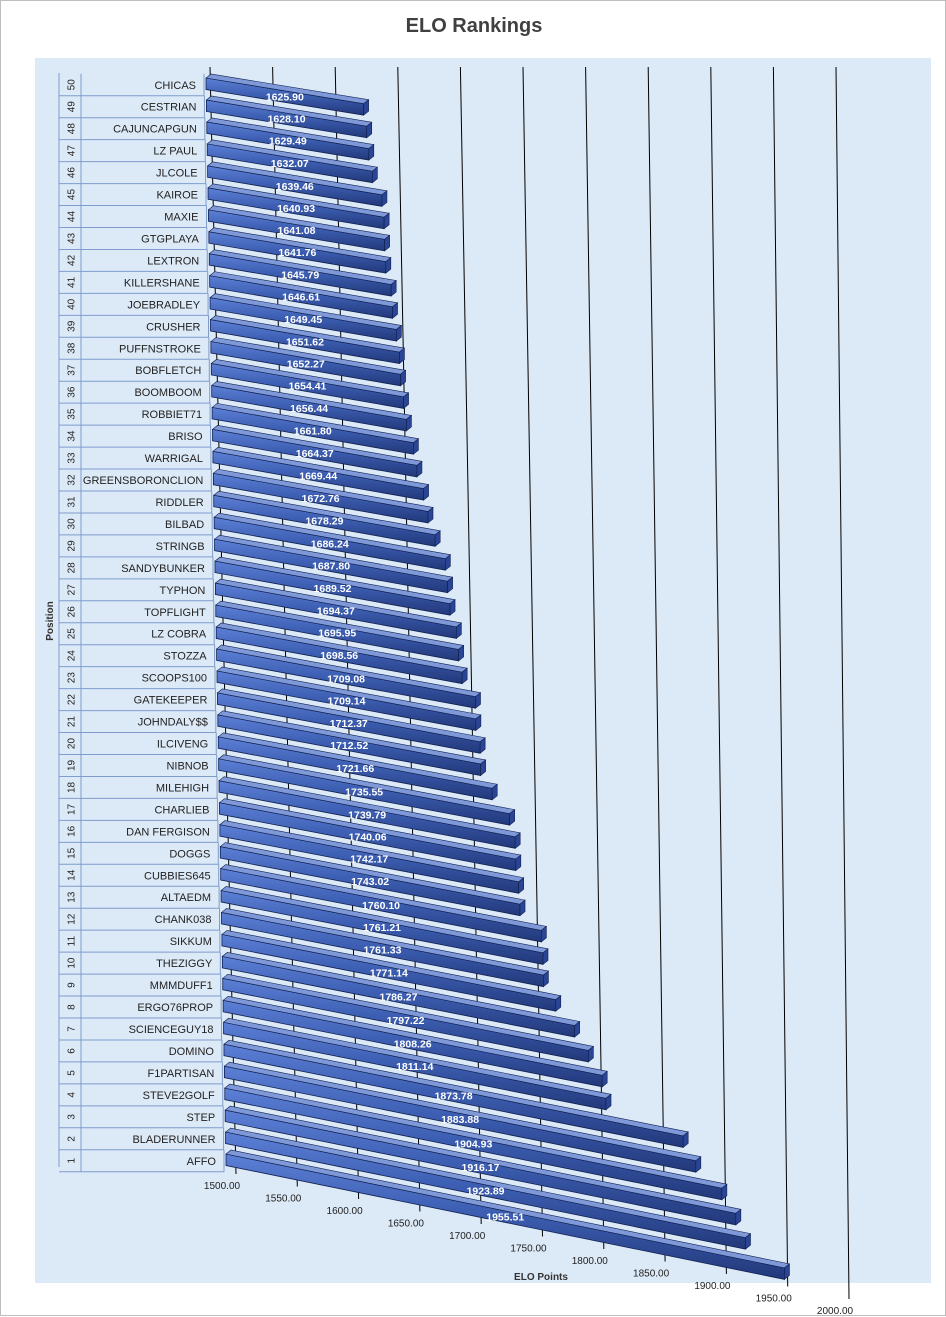 The height and width of the screenshot is (1317, 946). I want to click on position-label: 47, so click(72, 151).